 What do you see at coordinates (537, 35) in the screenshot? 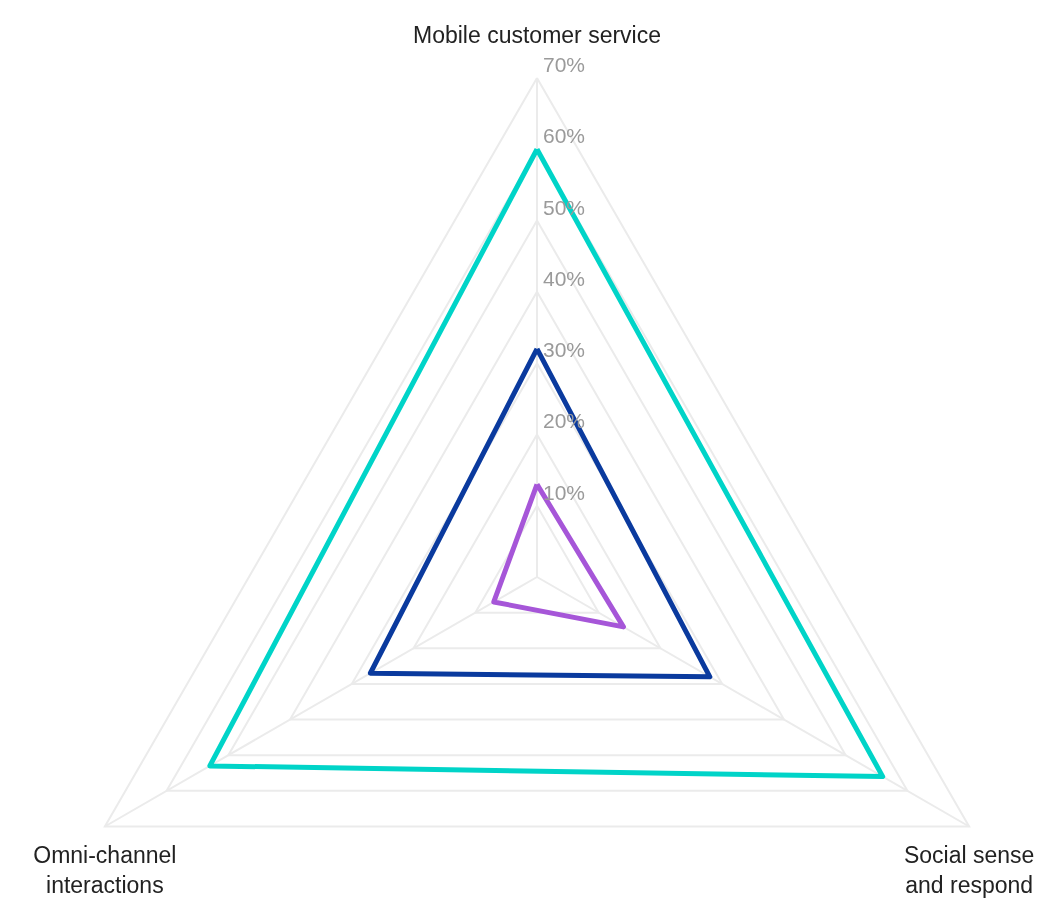
I see `spoke-label: Mobile customer service` at bounding box center [537, 35].